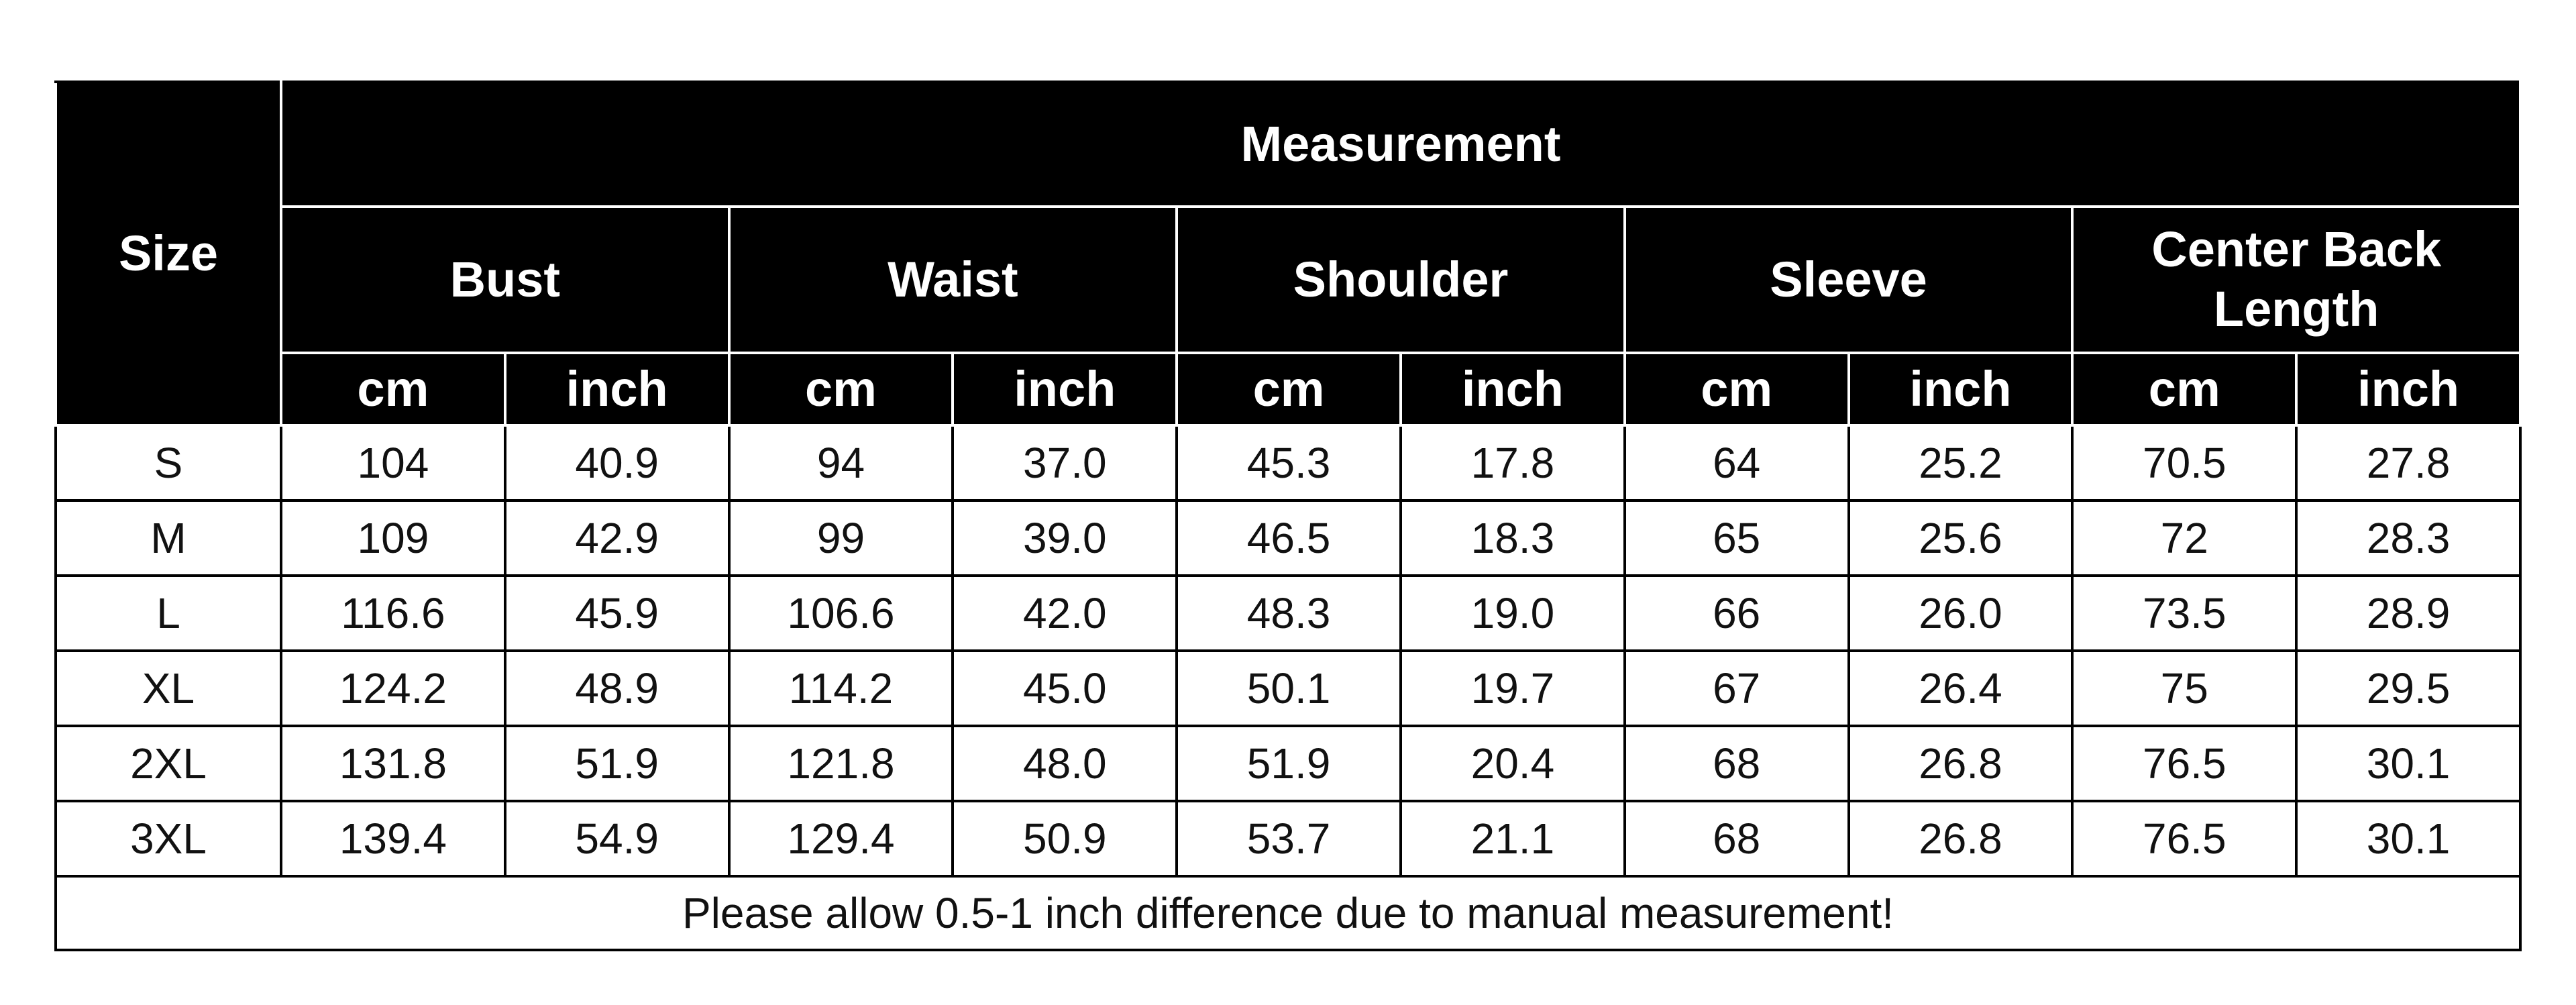 This screenshot has width=2576, height=1005. What do you see at coordinates (2408, 613) in the screenshot?
I see `value-cell: 28.9` at bounding box center [2408, 613].